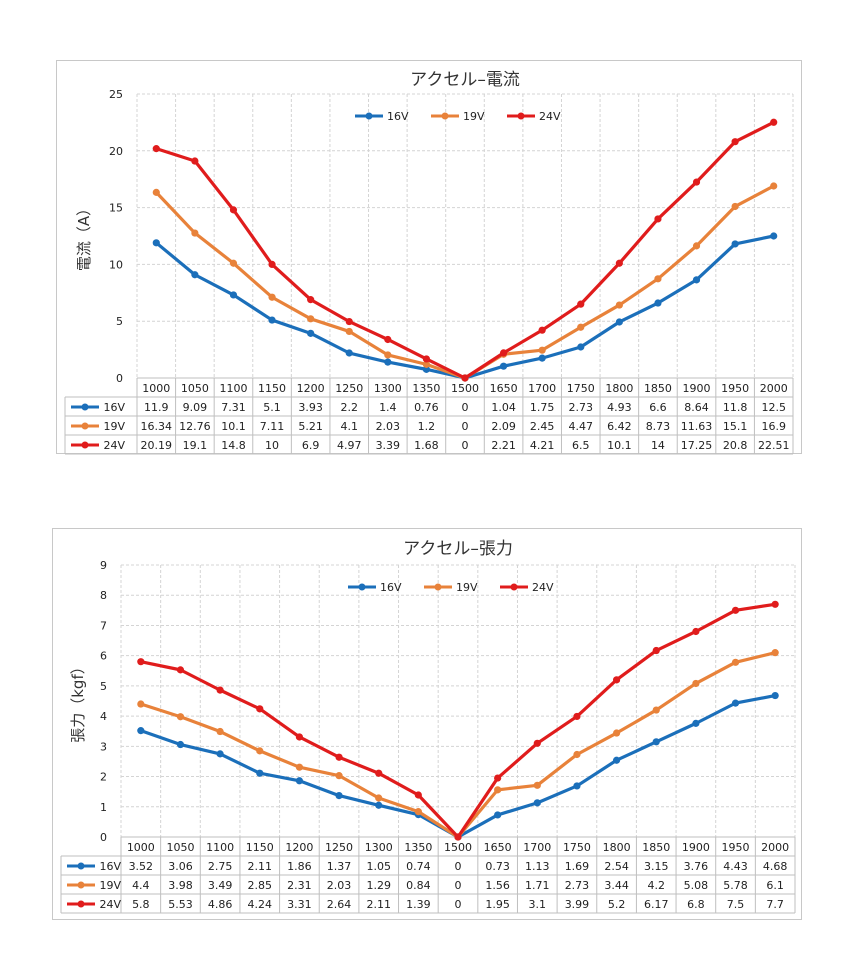 The image size is (860, 961). Describe the element at coordinates (426, 388) in the screenshot. I see `x-tick-label: 1350` at that location.